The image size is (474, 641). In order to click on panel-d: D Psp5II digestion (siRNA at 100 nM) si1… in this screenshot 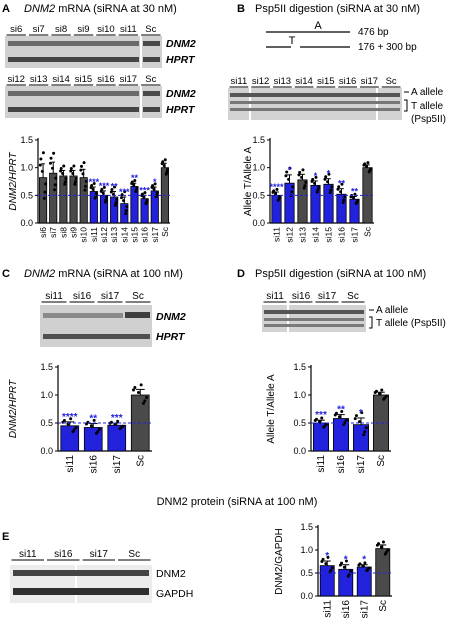, I will do `click(341, 370)`.